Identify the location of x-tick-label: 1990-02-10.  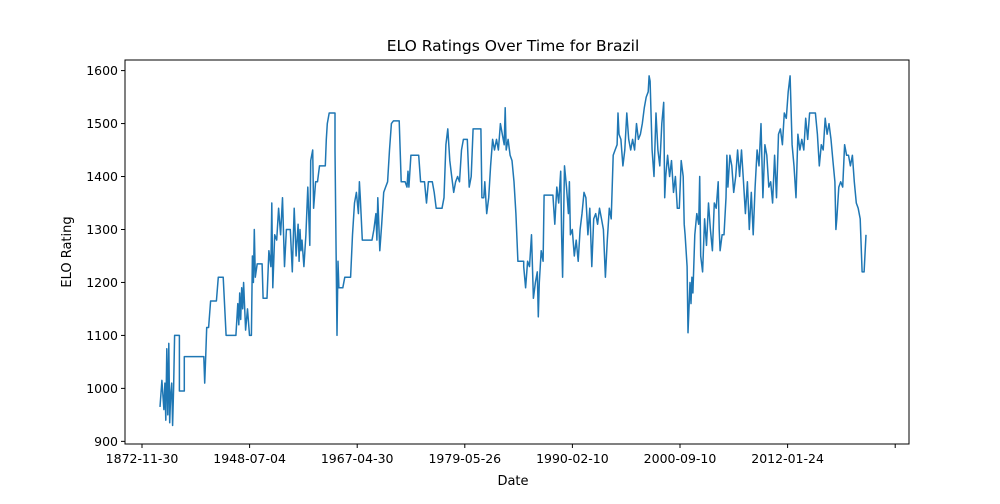
(572, 458).